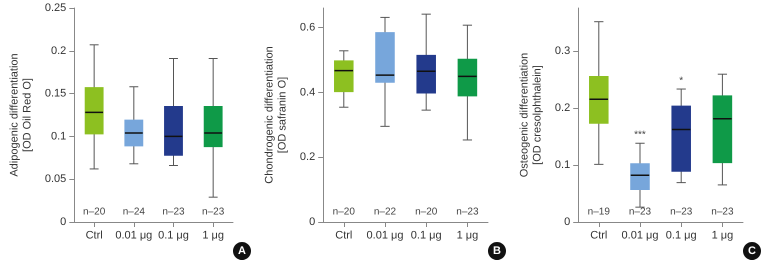 This screenshot has height=264, width=765. I want to click on y-tick-label: 0.3, so click(562, 50).